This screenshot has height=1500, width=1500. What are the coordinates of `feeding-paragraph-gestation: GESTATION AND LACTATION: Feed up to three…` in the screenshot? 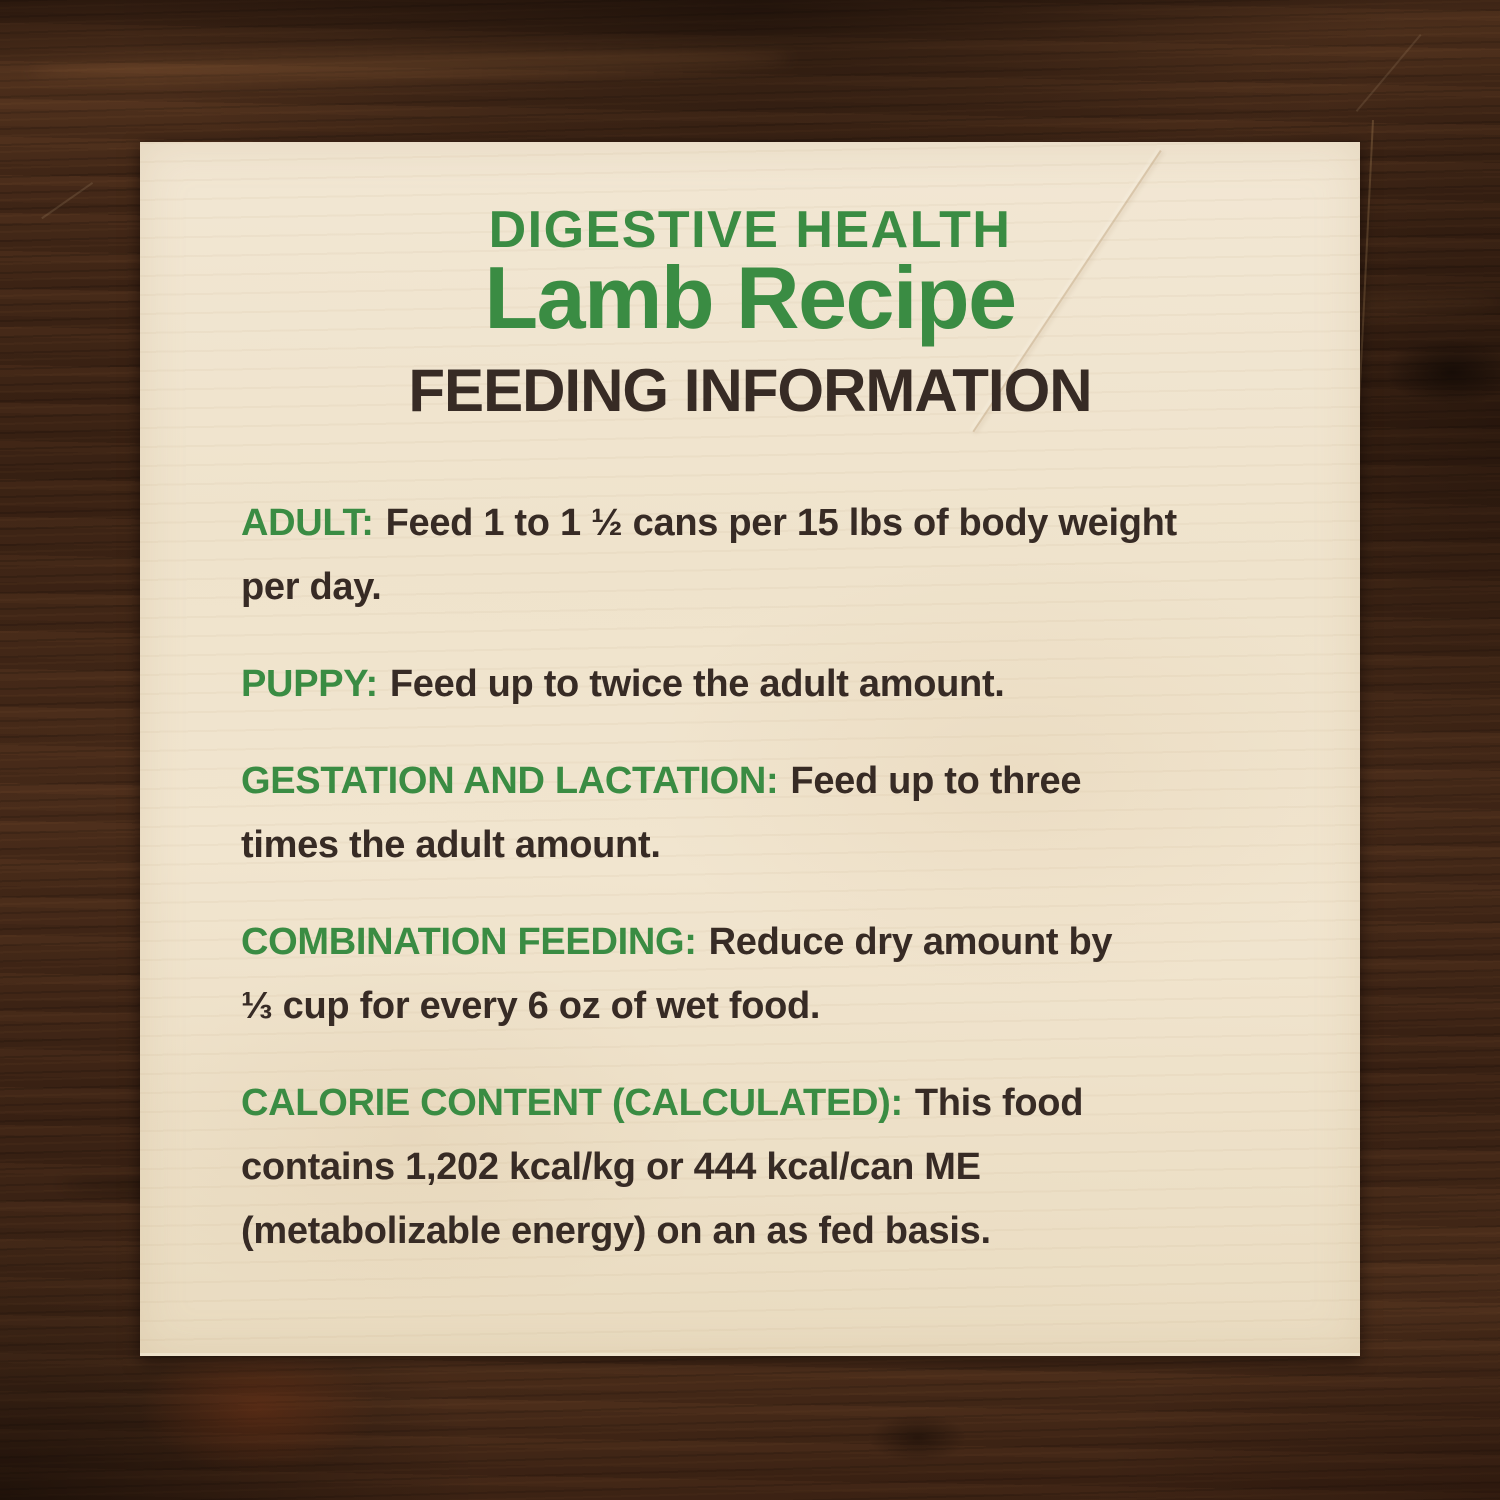 It's located at (776, 813).